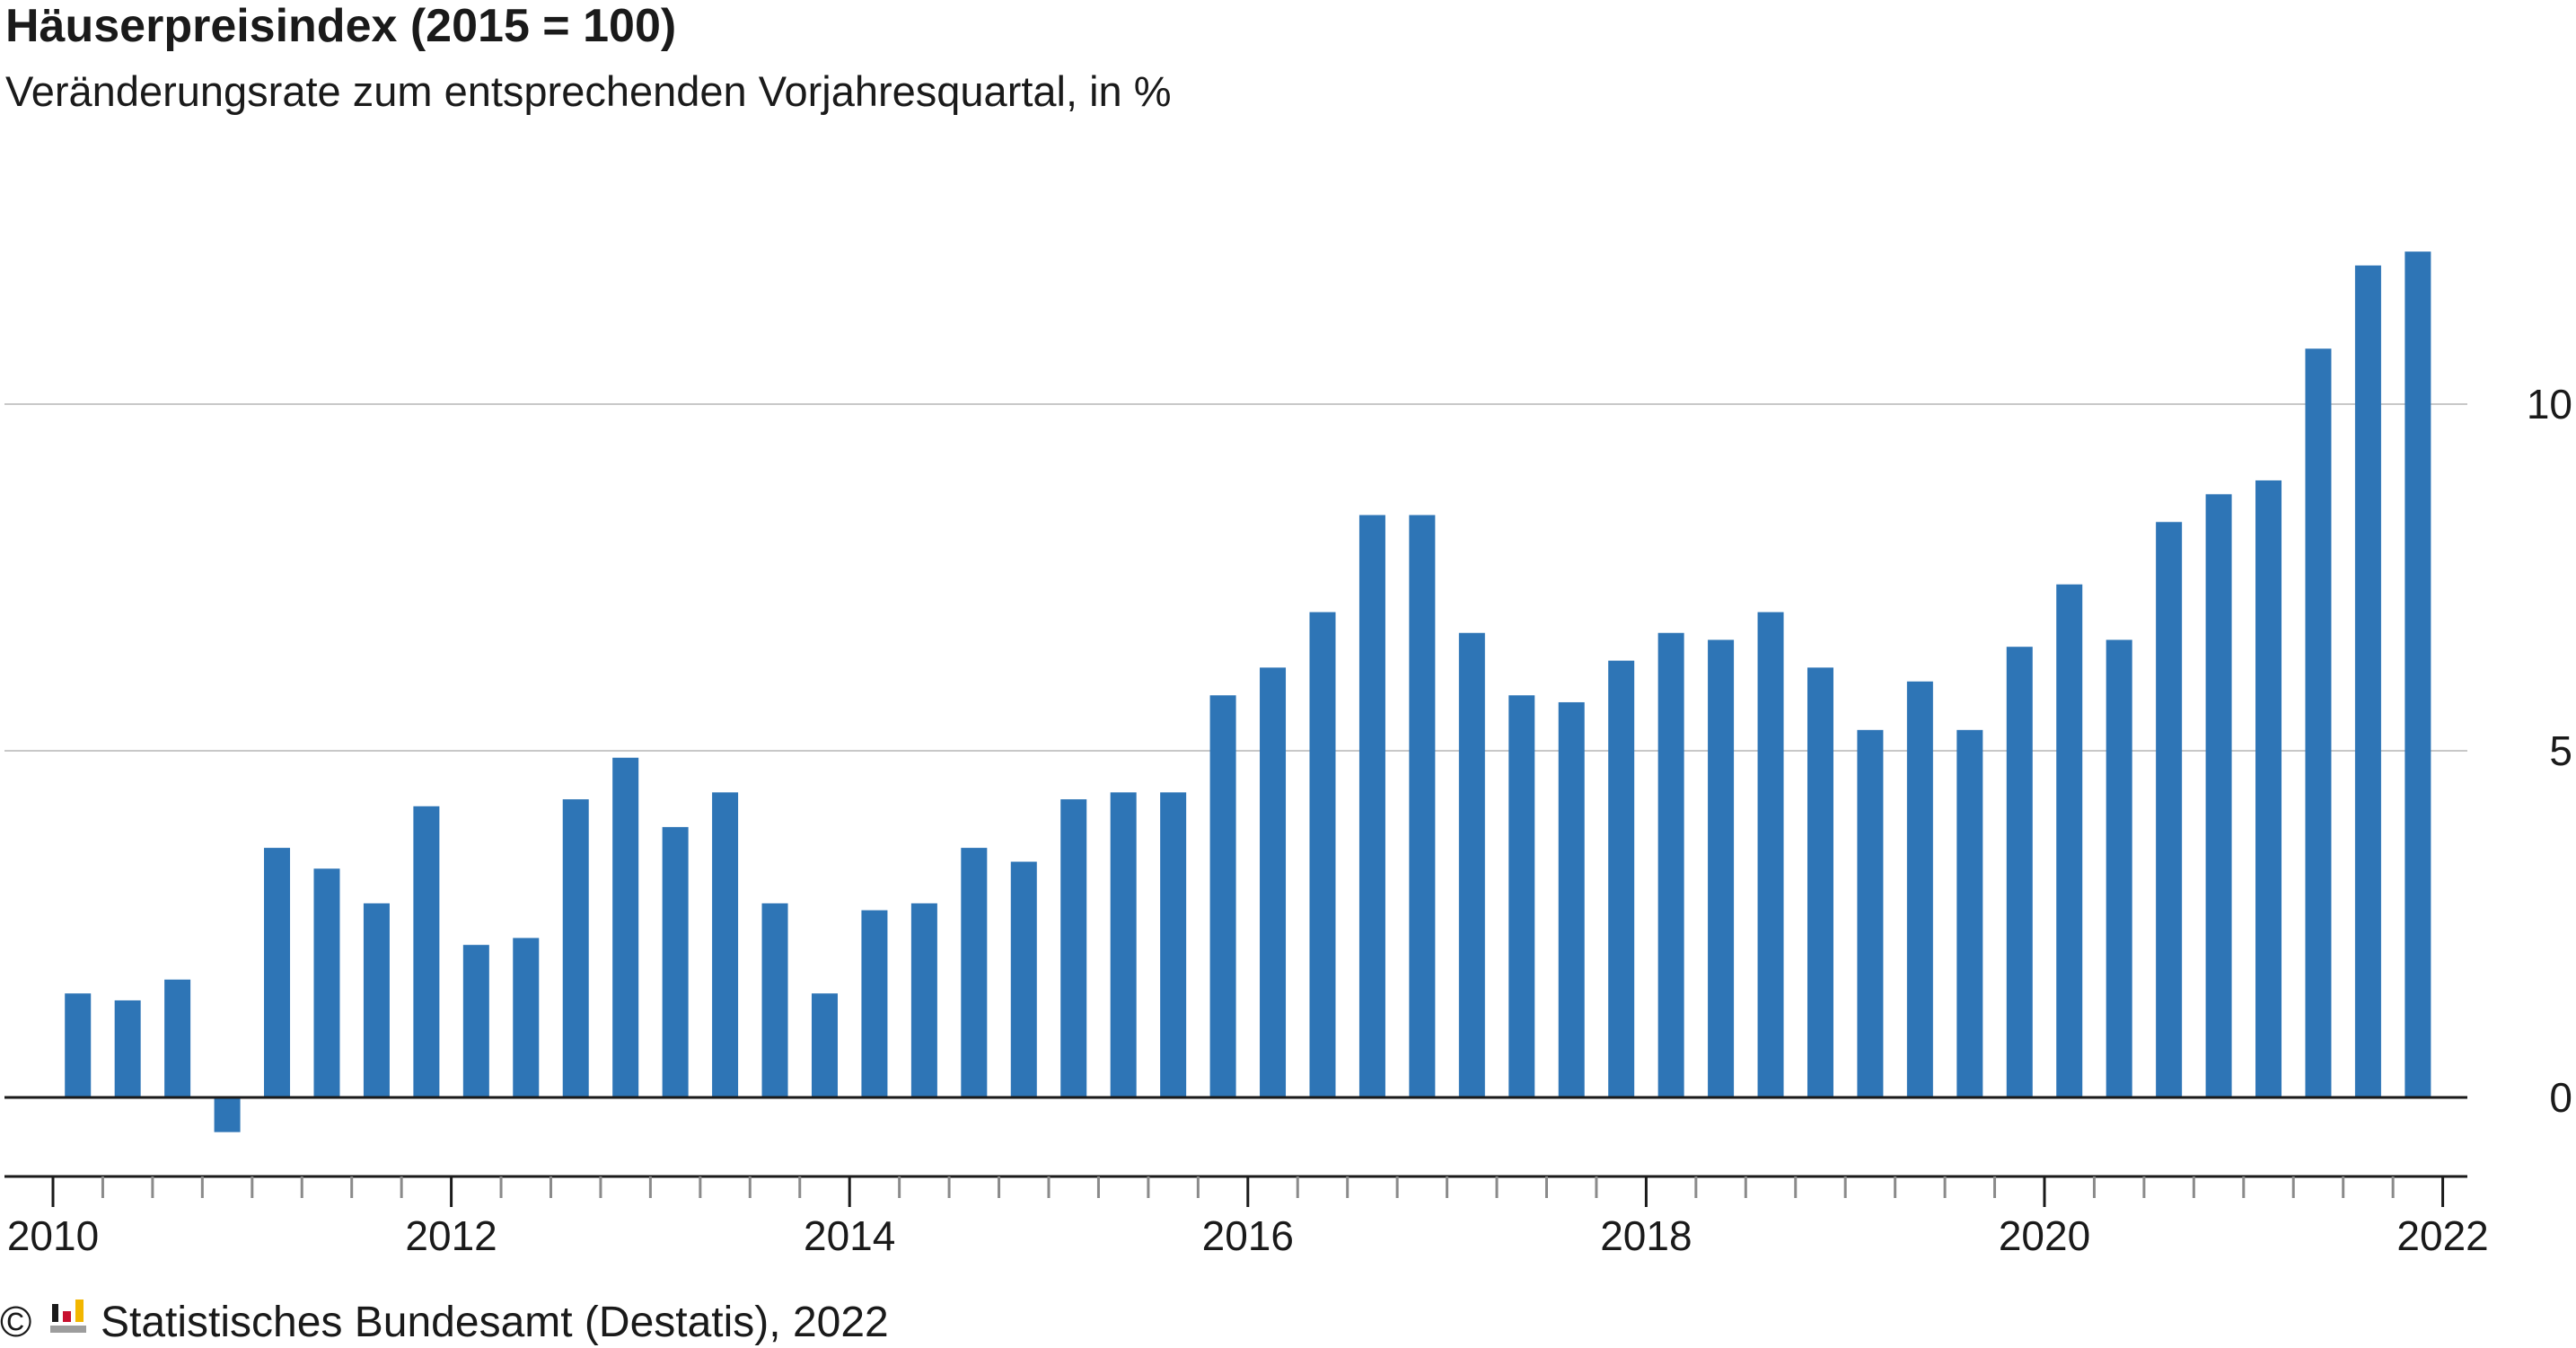  I want to click on x-tick-label: 2020, so click(2044, 1235).